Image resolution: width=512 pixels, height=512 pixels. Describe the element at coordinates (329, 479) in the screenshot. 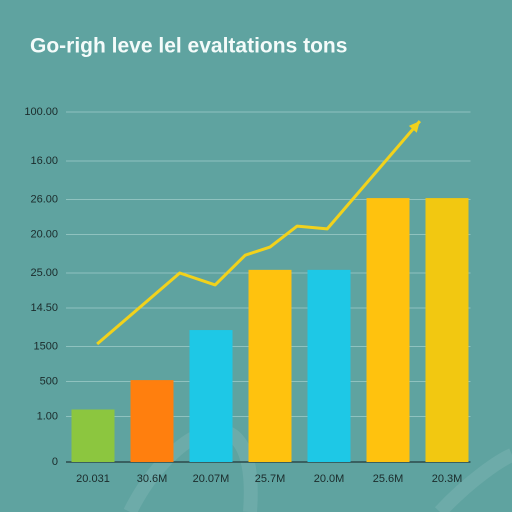

I see `x-tick-label: 20.0M` at that location.